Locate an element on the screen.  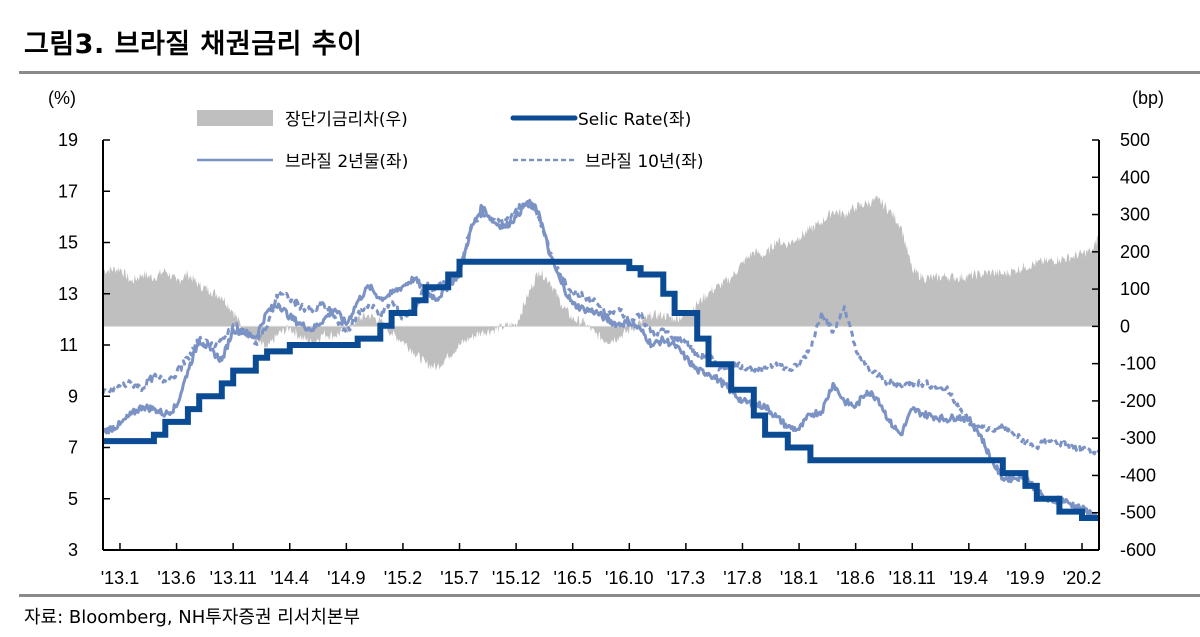
x-tick-label: '18.6 is located at coordinates (855, 578).